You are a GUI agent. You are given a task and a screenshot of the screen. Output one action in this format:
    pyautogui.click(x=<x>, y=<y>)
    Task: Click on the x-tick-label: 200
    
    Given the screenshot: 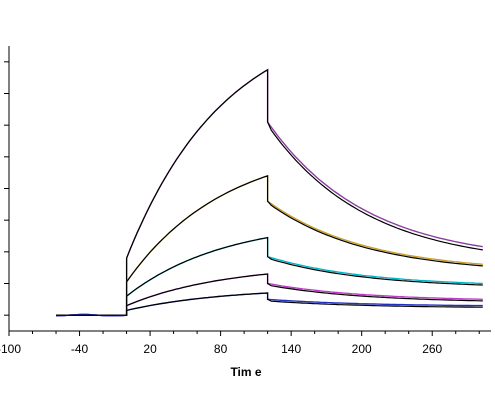 What is the action you would take?
    pyautogui.click(x=362, y=349)
    